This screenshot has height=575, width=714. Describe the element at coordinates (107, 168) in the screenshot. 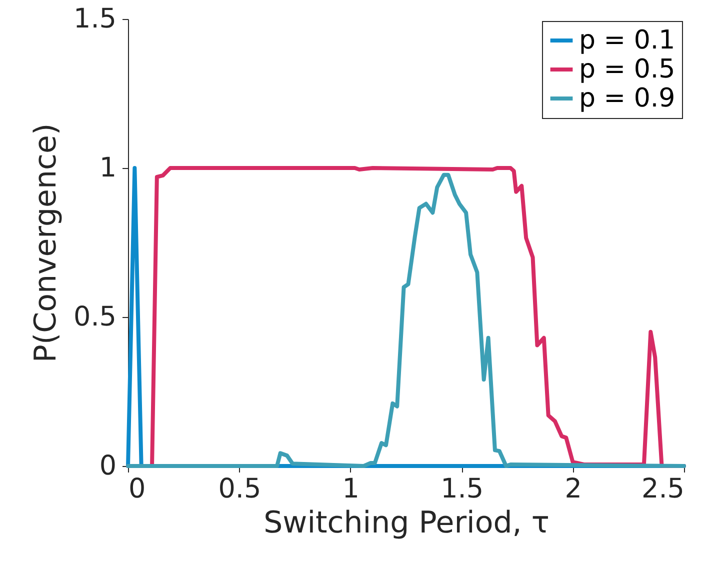

I see `y-tick-label: 1` at that location.